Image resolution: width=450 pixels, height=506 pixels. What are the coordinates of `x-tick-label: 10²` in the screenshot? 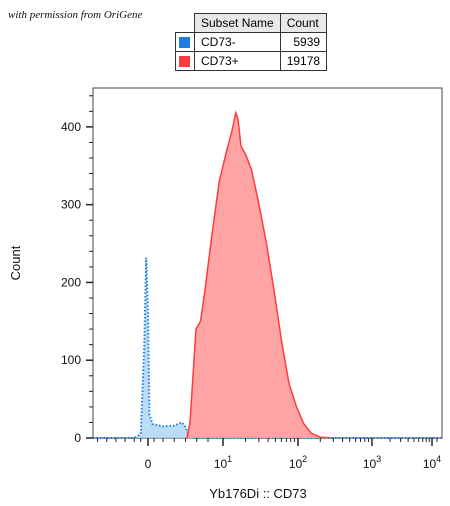 It's located at (298, 462).